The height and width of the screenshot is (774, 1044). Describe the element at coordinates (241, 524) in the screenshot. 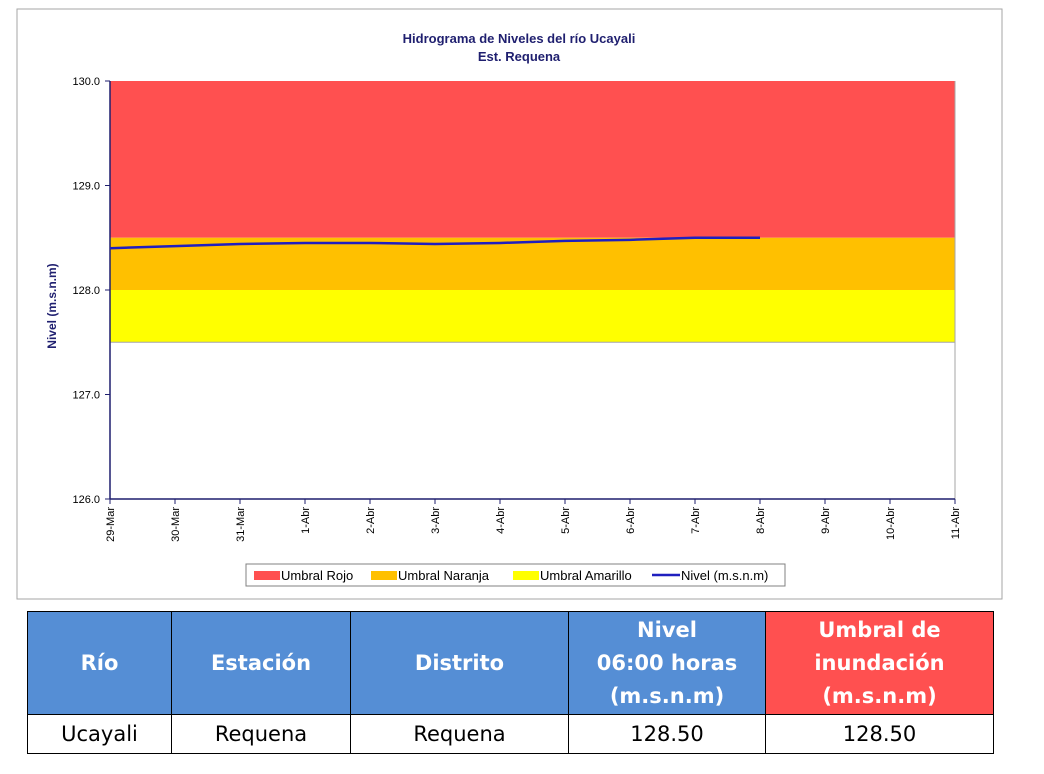

I see `x-tick-label: 31-Mar` at that location.